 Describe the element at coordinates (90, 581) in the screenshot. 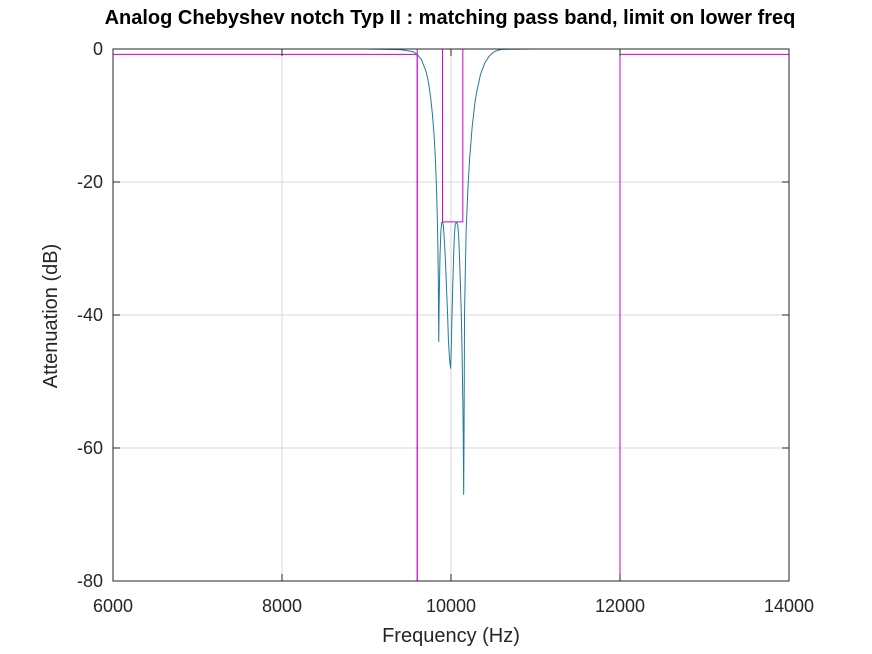

I see `y-tick-label: -80` at that location.